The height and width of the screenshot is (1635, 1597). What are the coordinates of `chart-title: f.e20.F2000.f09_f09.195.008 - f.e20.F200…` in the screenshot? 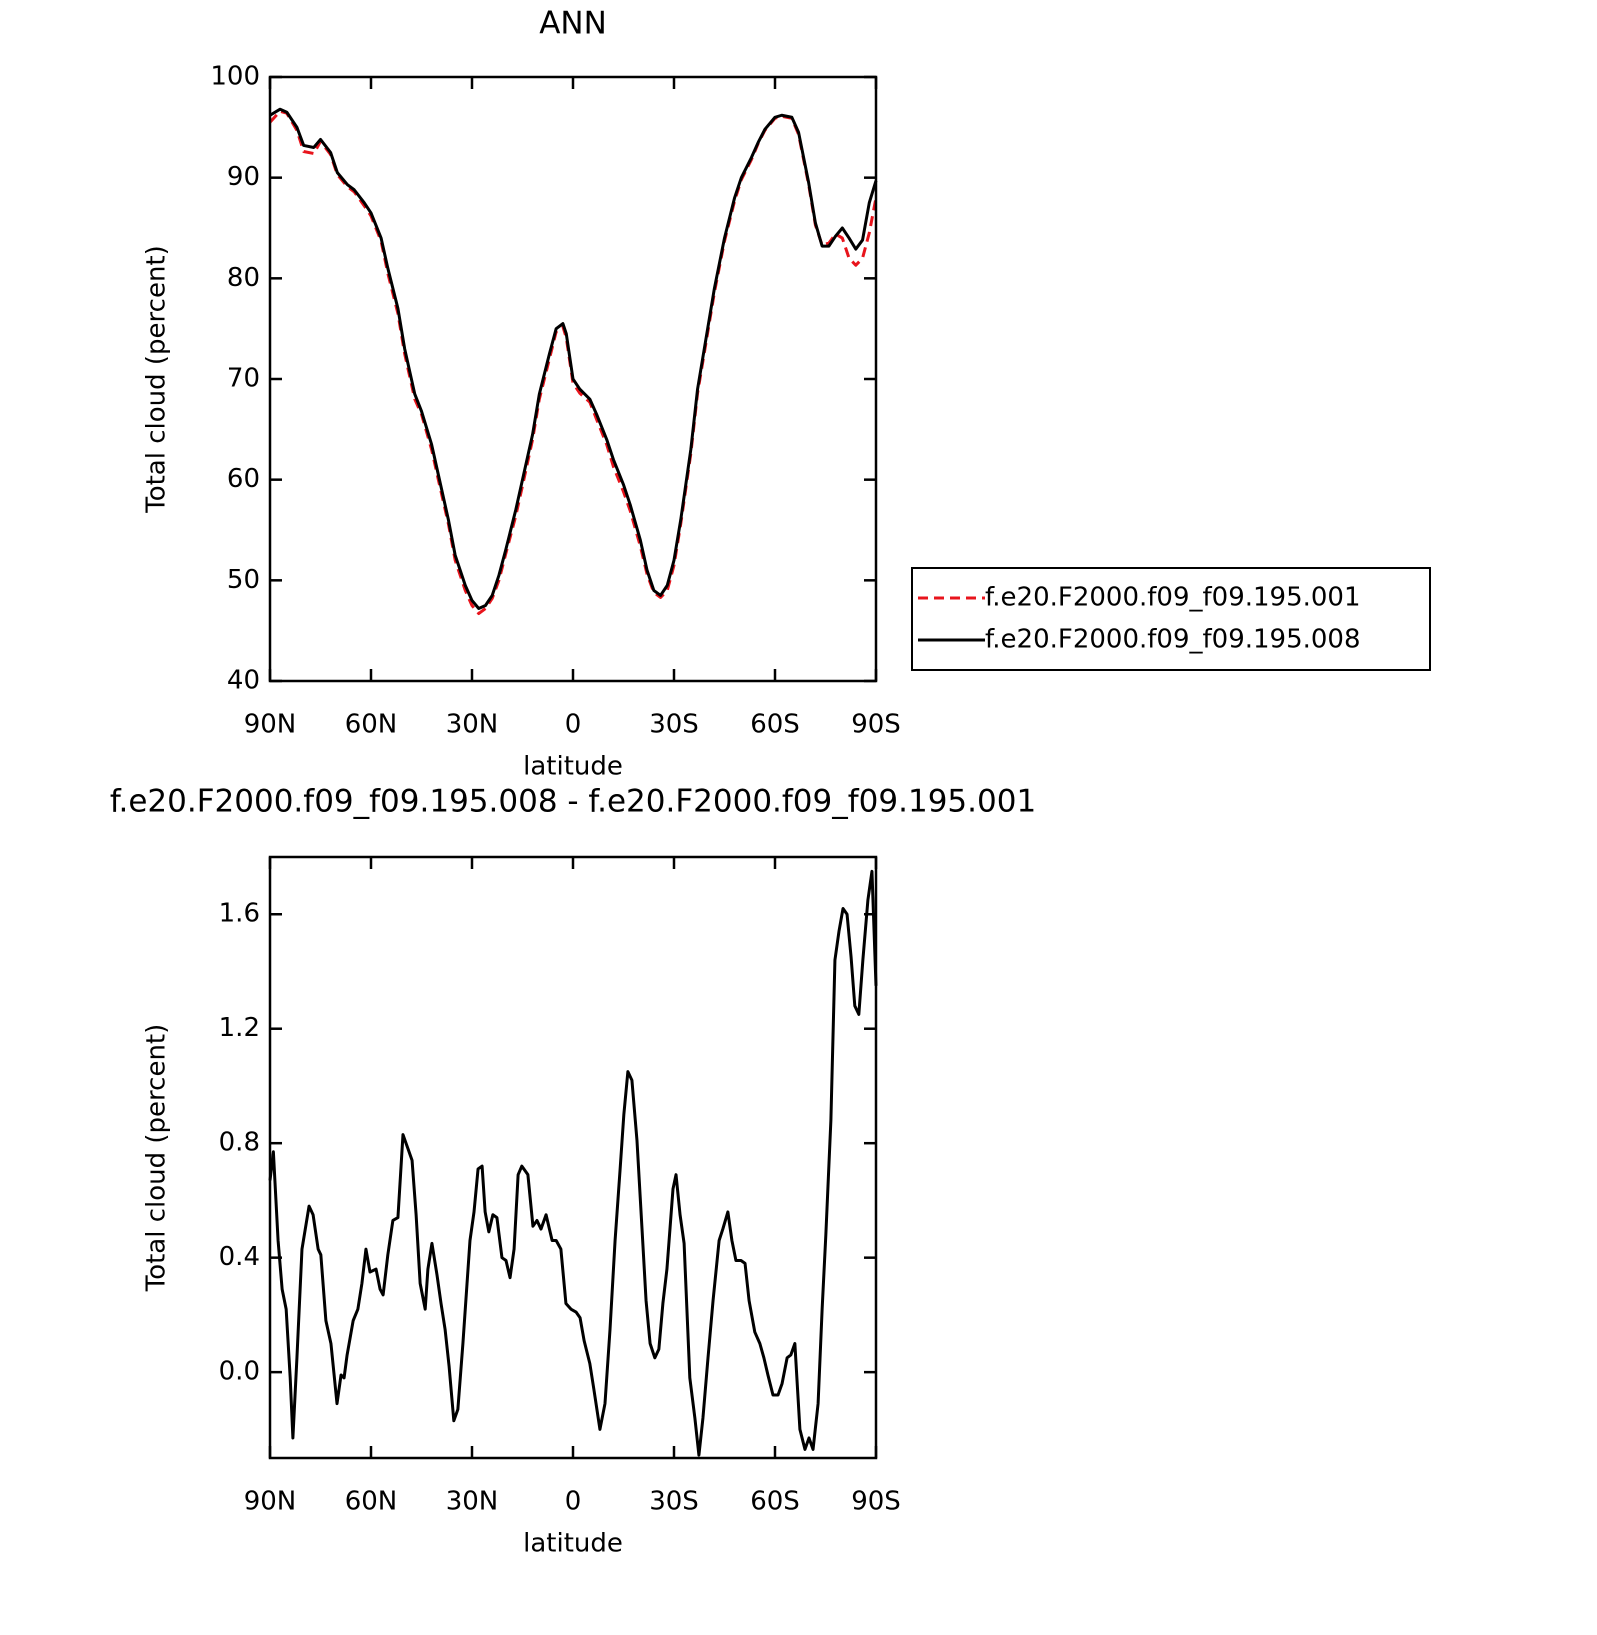 It's located at (573, 802).